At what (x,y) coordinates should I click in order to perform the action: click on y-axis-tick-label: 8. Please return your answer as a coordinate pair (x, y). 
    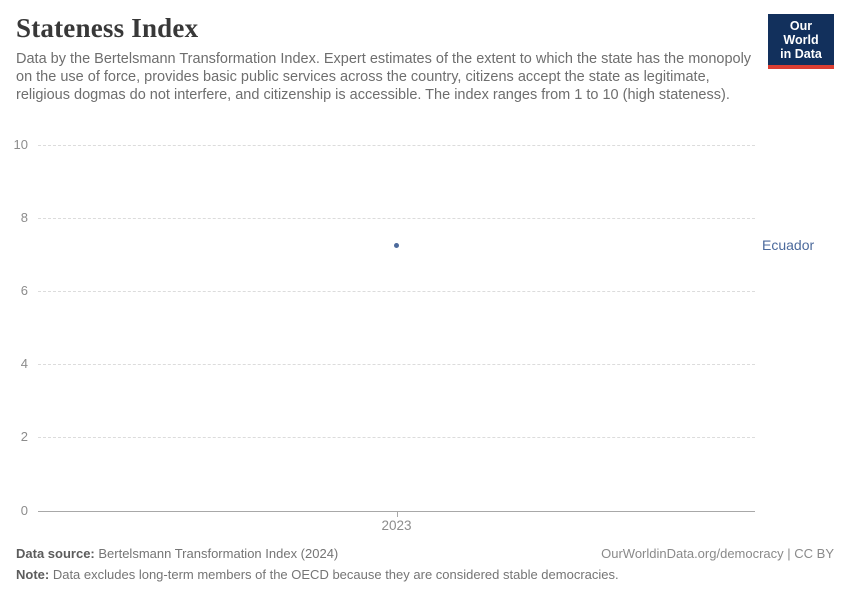
    Looking at the image, I should click on (24, 217).